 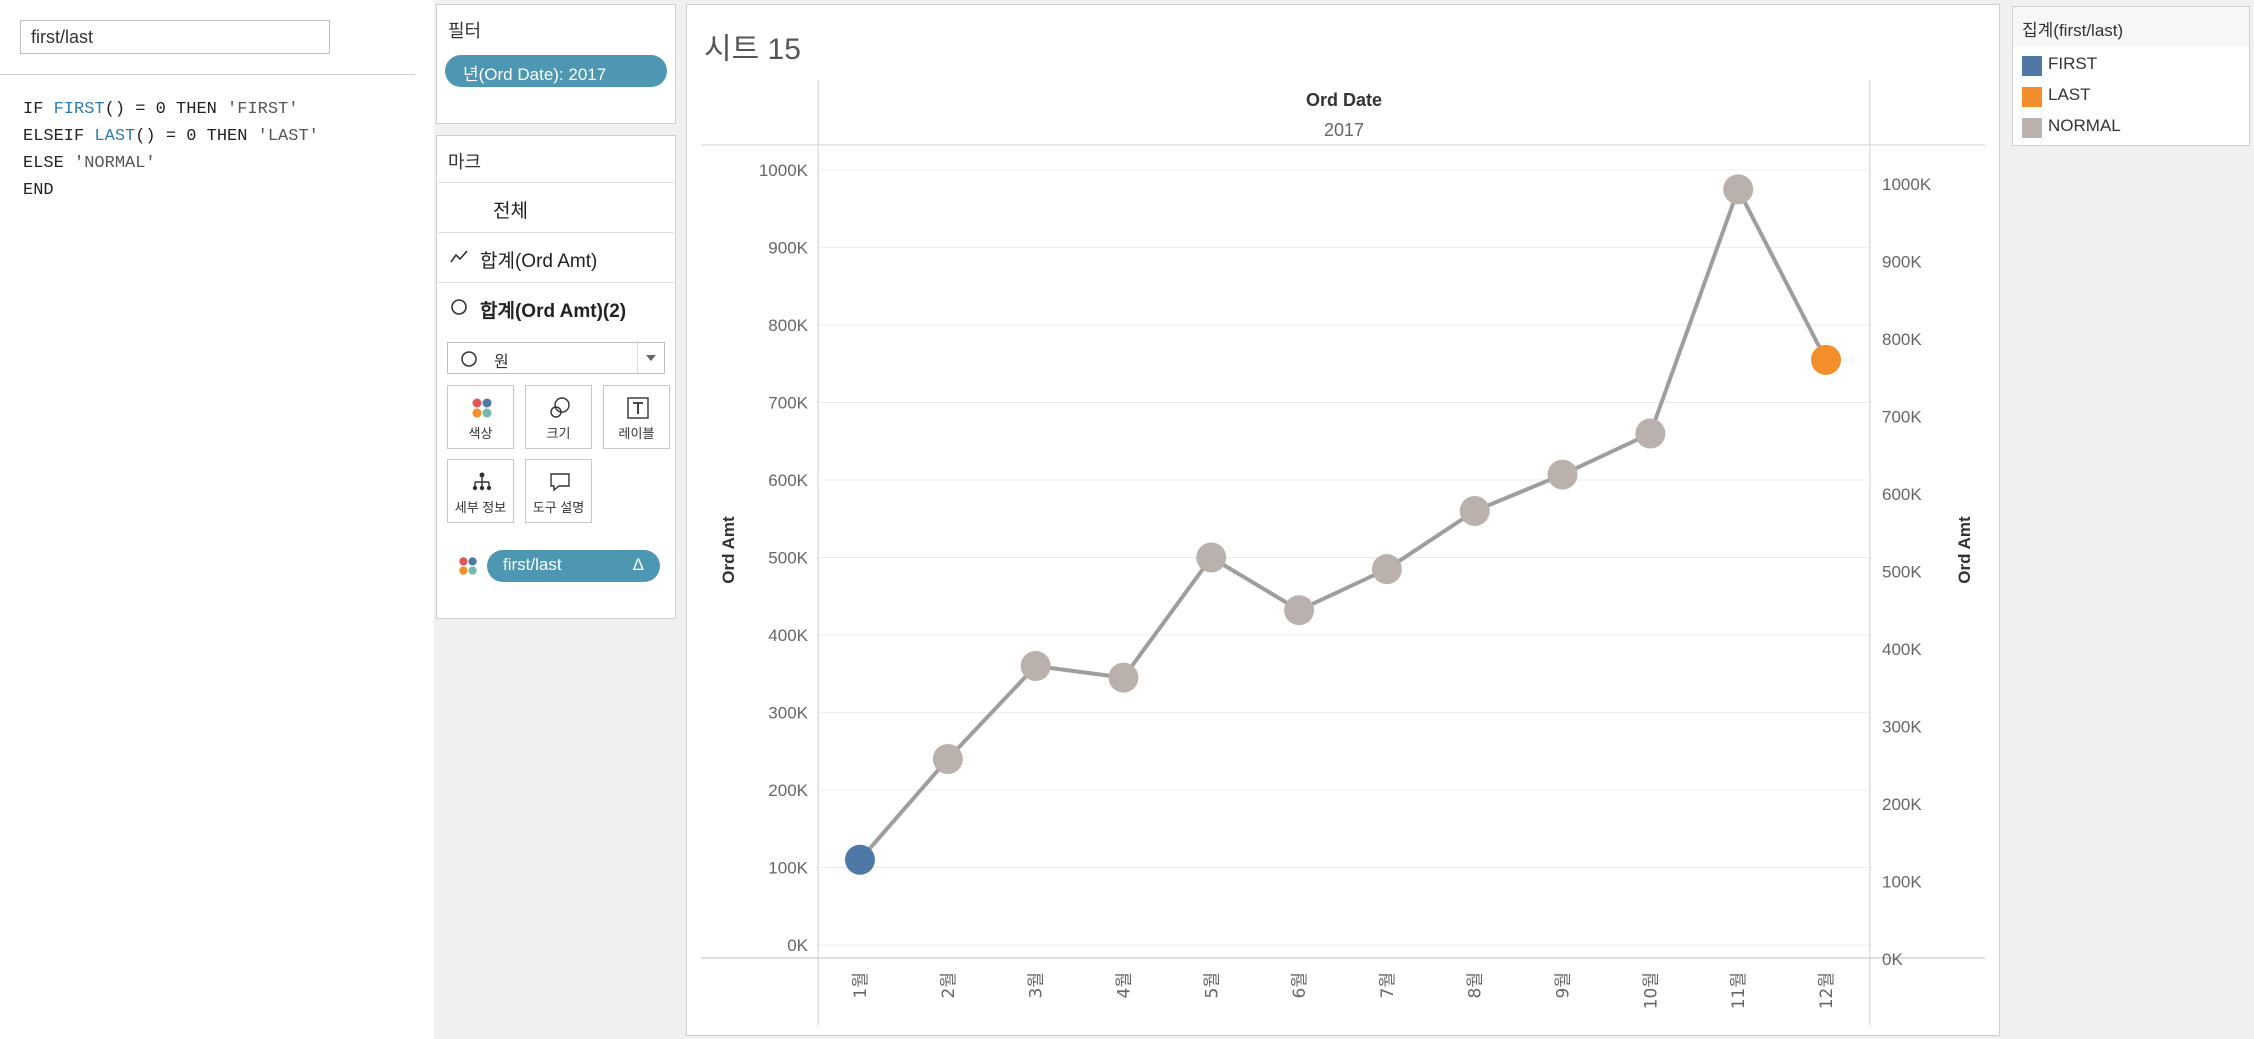 I want to click on y-tick-label-right: 100K, so click(x=1902, y=882).